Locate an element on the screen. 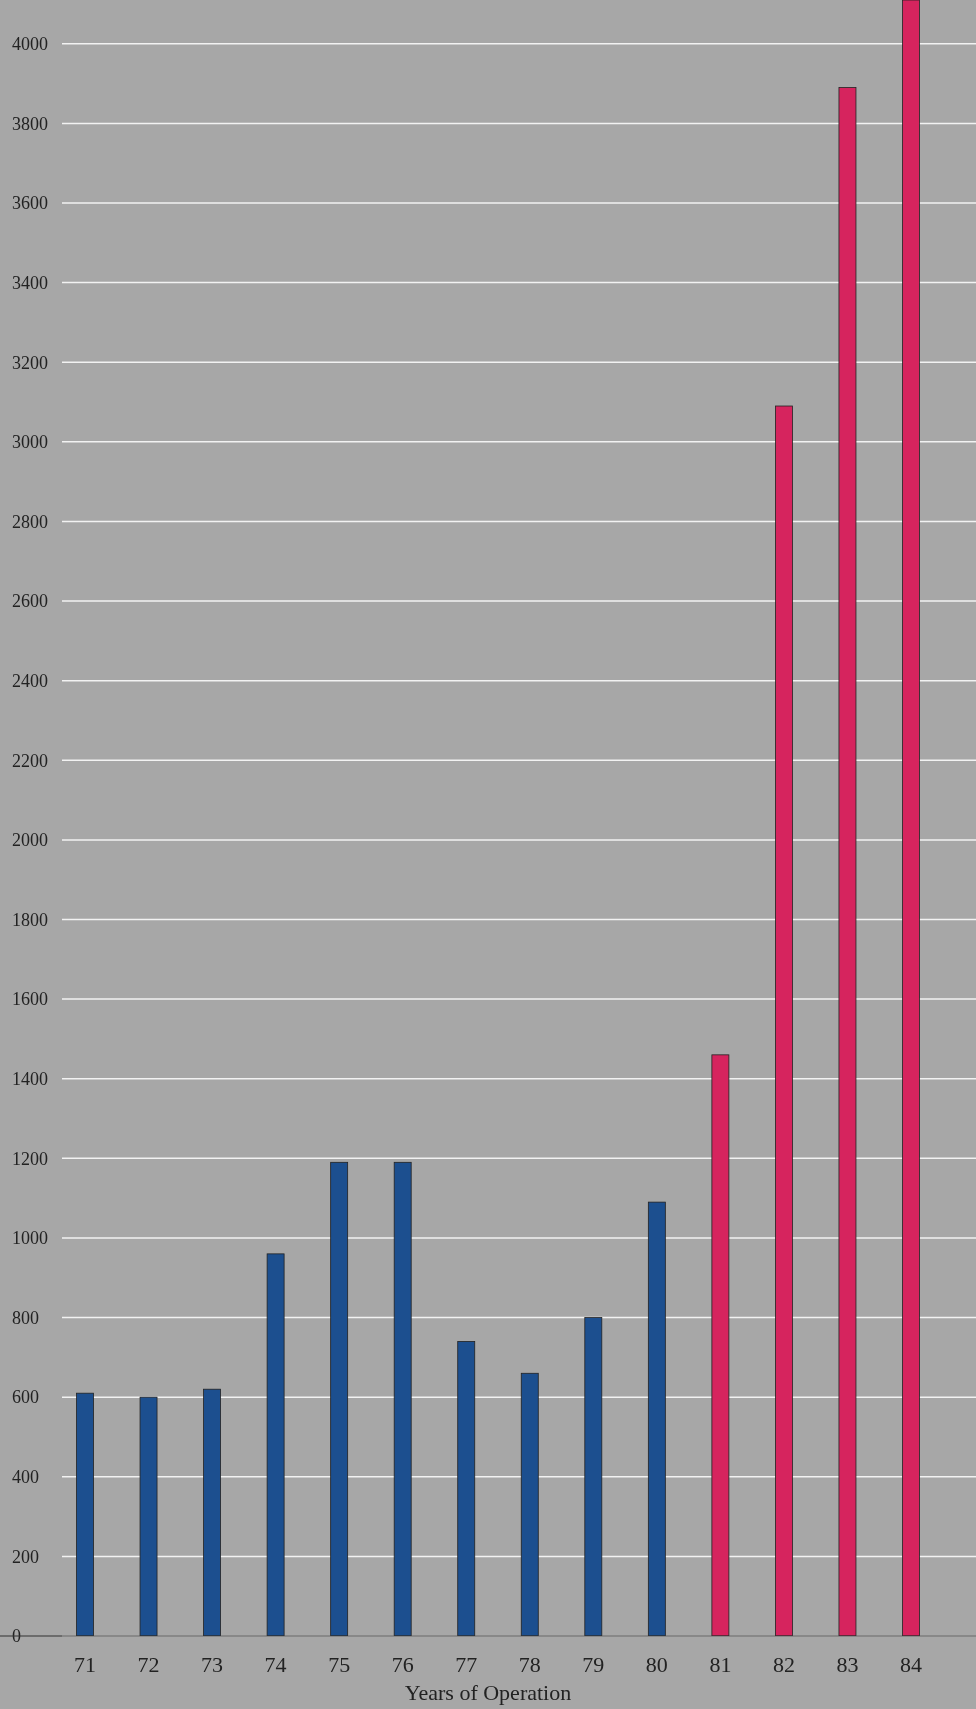 The height and width of the screenshot is (1709, 976). y-tick-label: 3000 is located at coordinates (30, 442).